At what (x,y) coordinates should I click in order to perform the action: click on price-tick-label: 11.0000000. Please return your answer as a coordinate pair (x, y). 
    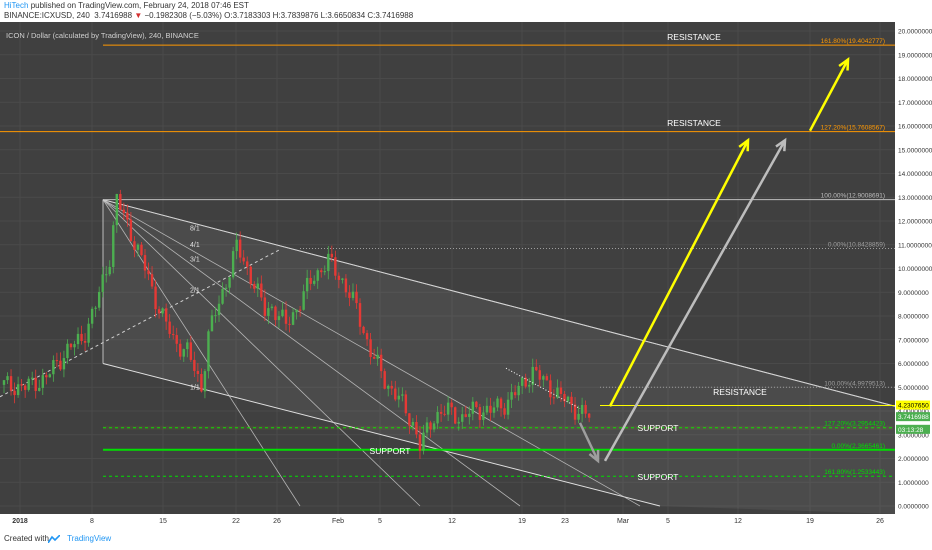
    Looking at the image, I should click on (915, 245).